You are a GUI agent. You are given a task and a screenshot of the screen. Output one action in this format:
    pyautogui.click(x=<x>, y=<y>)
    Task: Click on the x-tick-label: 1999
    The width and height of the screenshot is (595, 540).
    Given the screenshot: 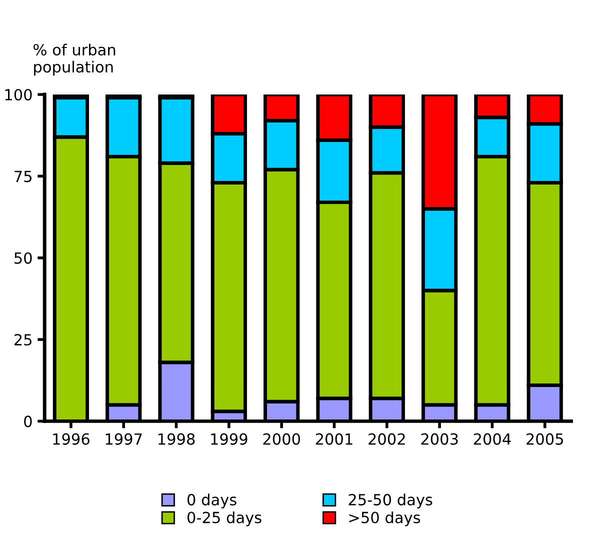 What is the action you would take?
    pyautogui.click(x=229, y=439)
    